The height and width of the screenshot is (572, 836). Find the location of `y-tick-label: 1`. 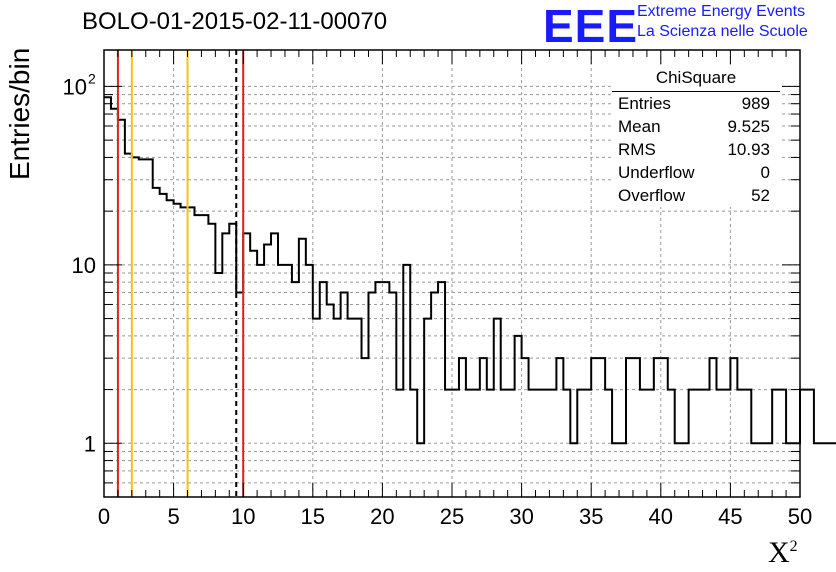

y-tick-label: 1 is located at coordinates (90, 443).